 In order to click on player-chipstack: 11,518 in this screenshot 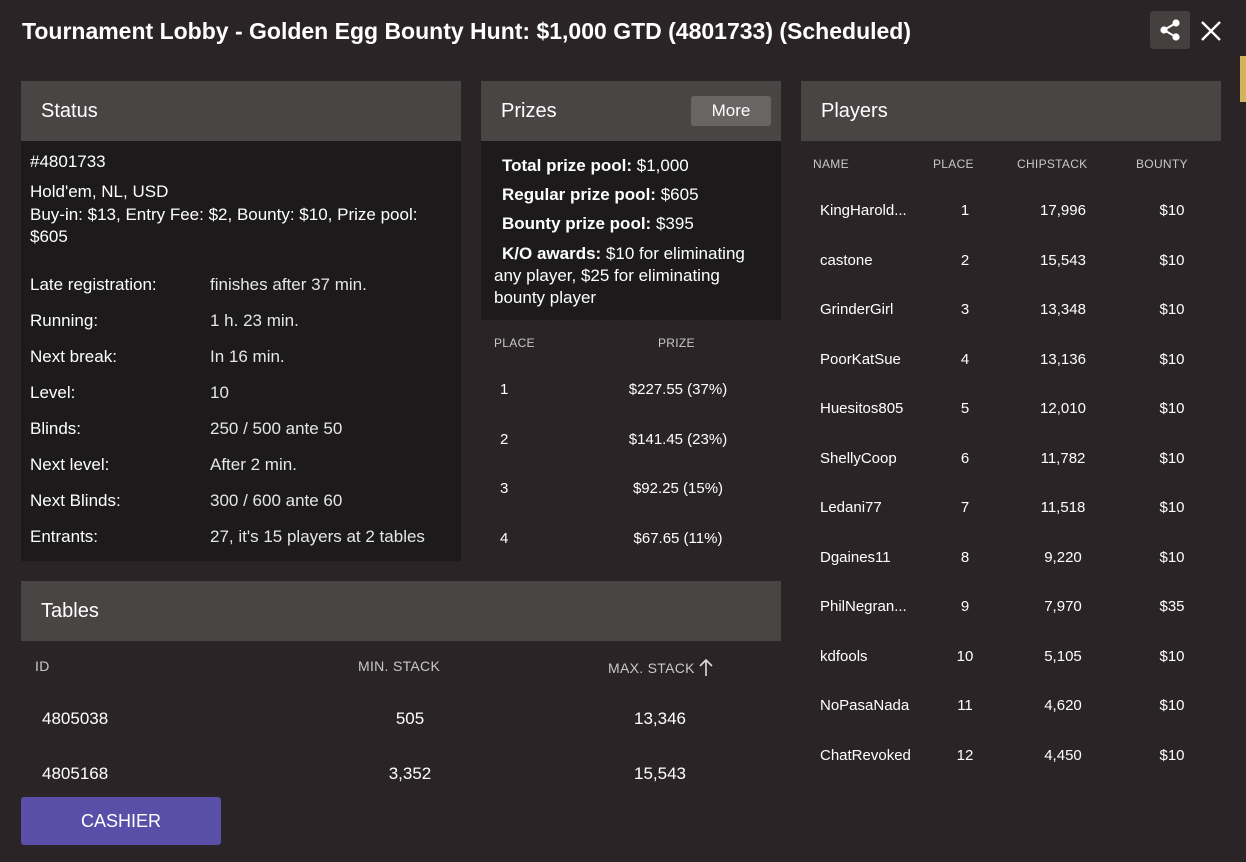, I will do `click(1063, 507)`.